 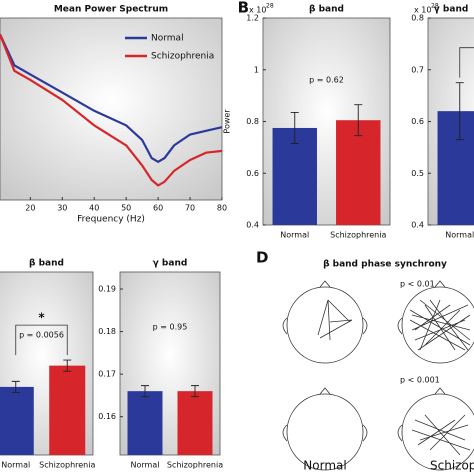 I want to click on p-value: p = 0.95, so click(x=170, y=326).